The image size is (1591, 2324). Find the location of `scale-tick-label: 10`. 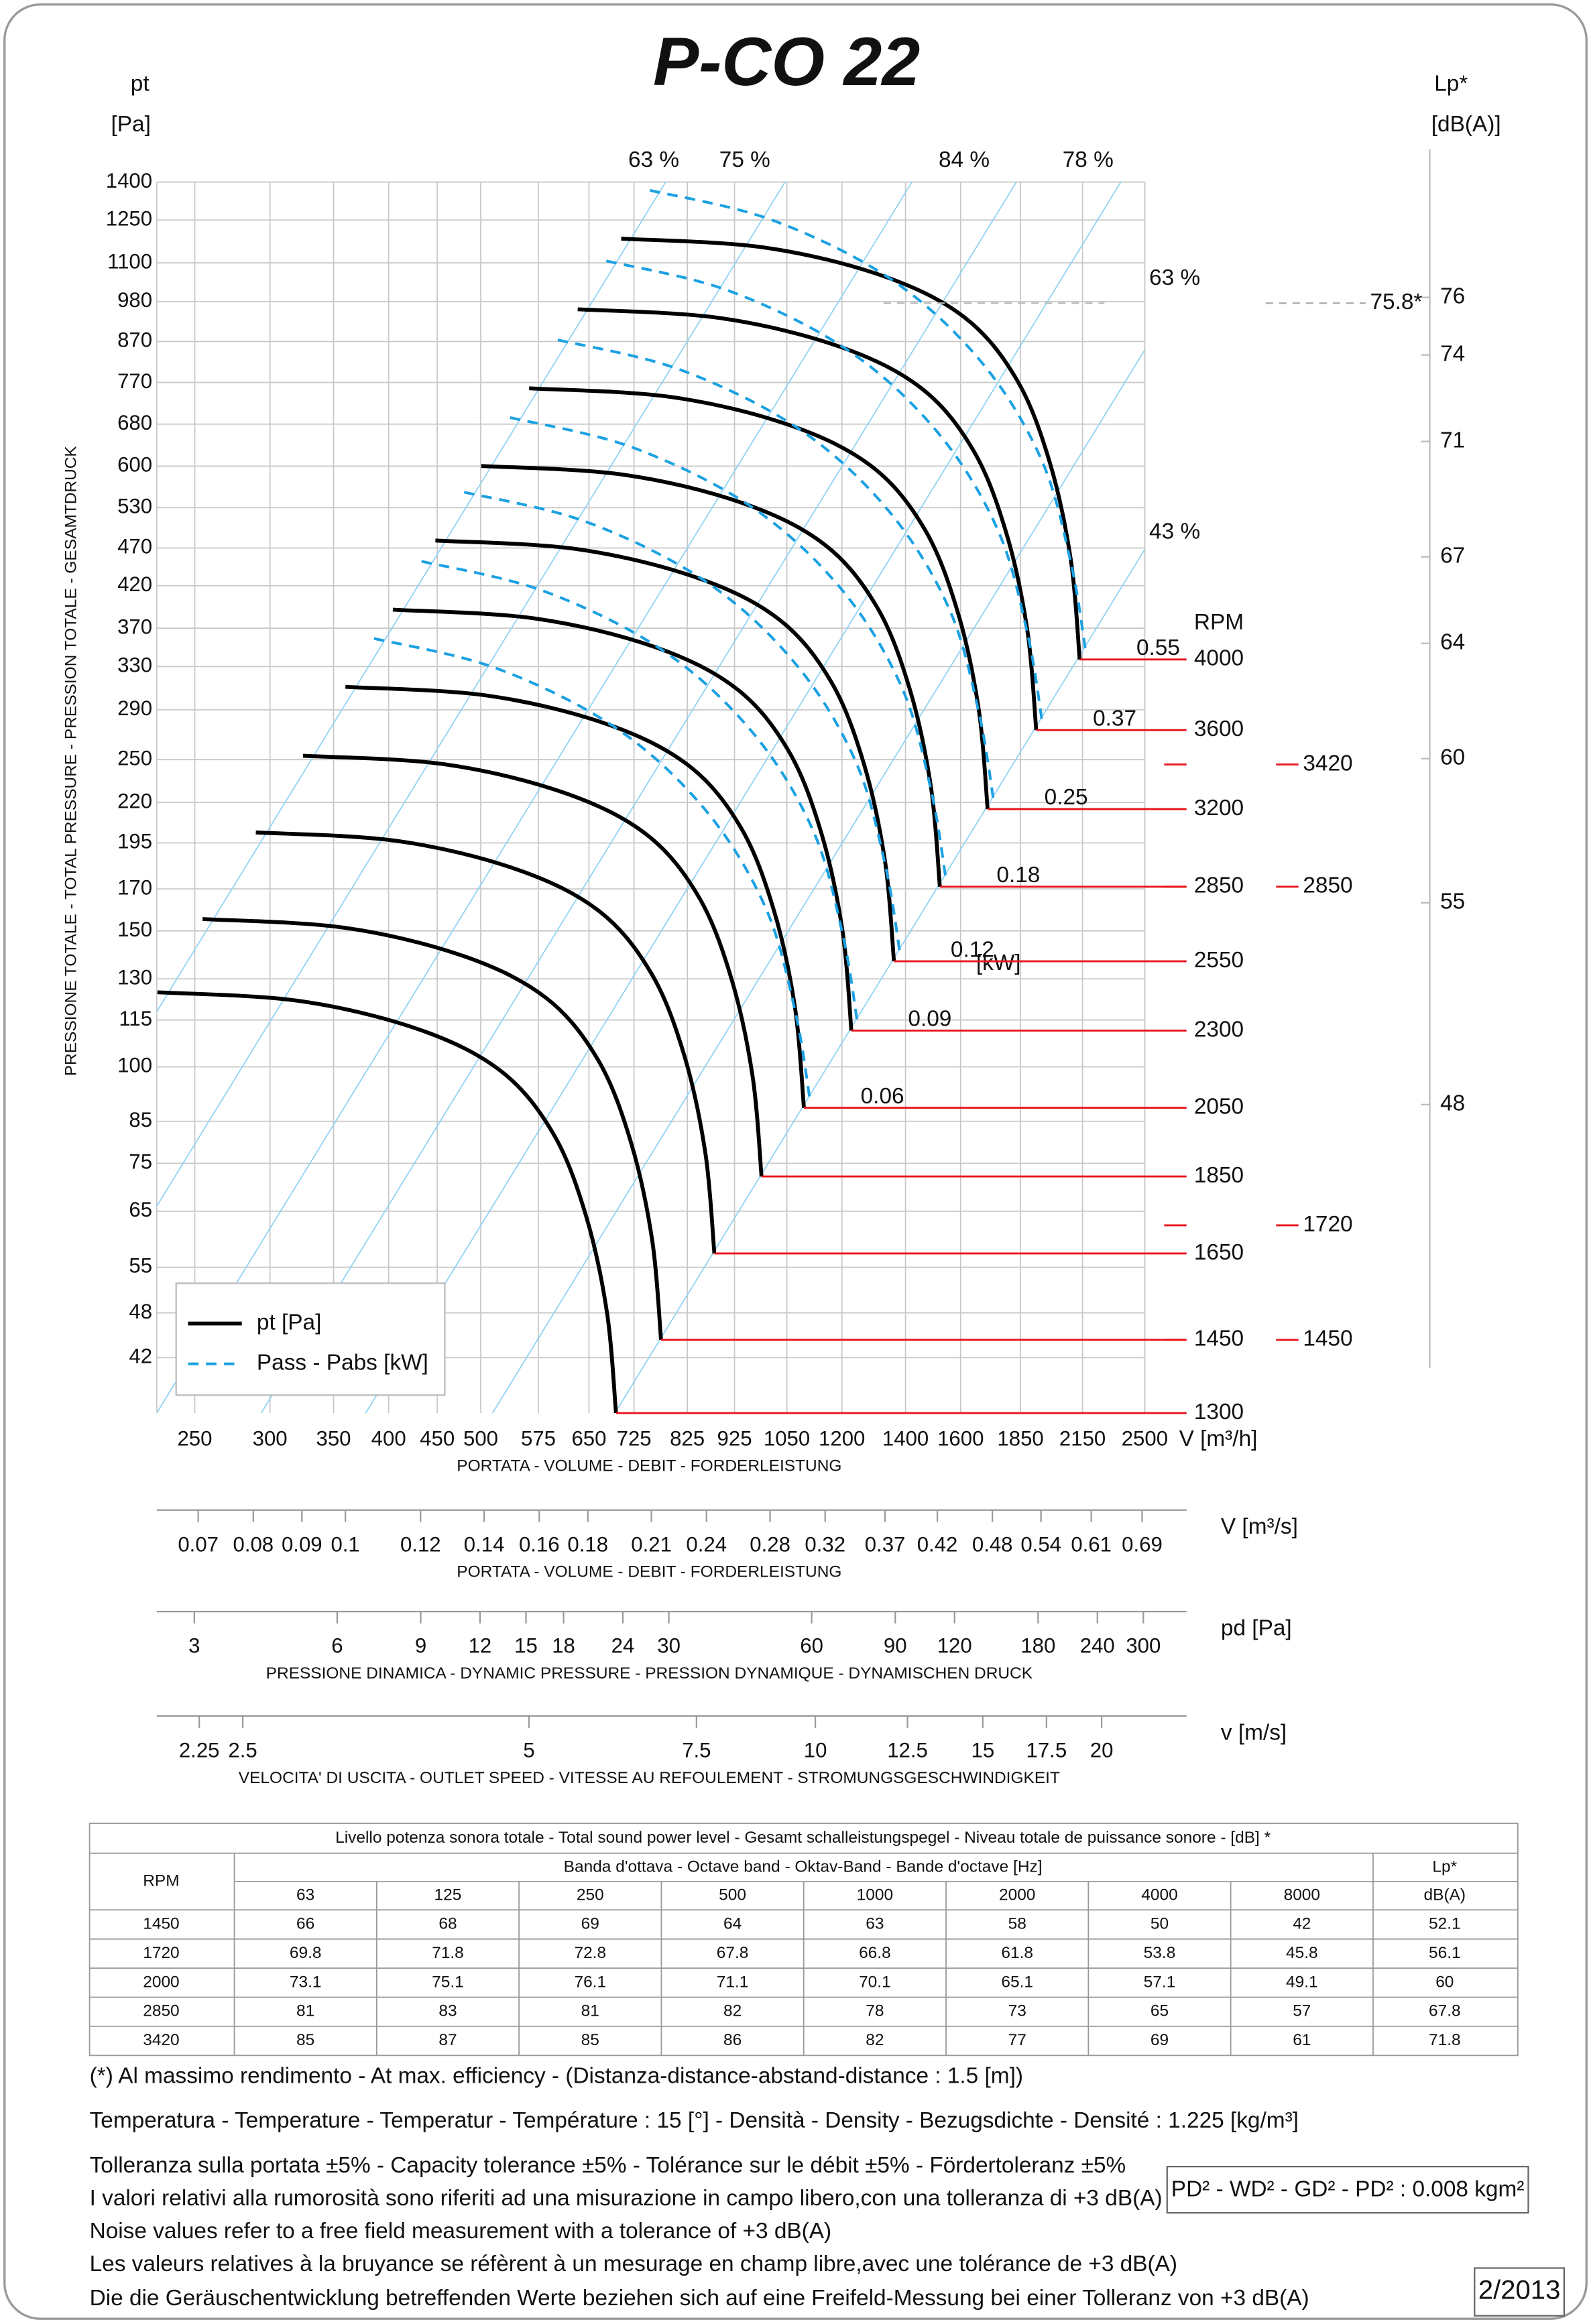

scale-tick-label: 10 is located at coordinates (815, 1750).